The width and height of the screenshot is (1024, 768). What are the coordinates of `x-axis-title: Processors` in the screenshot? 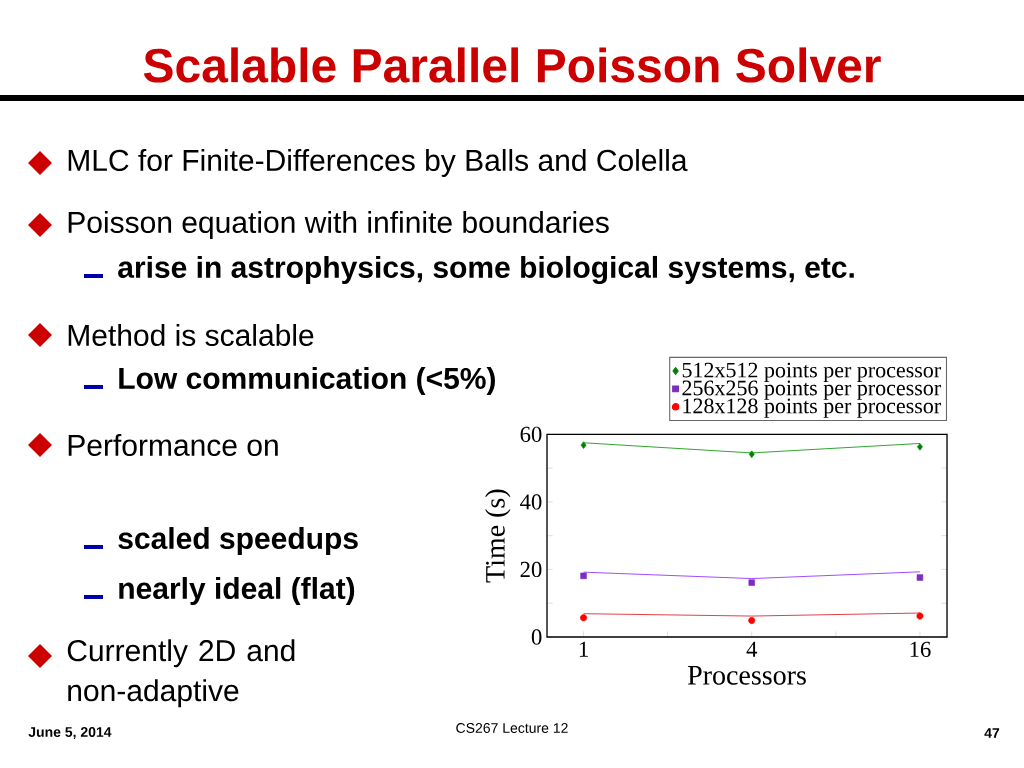 It's located at (746, 675).